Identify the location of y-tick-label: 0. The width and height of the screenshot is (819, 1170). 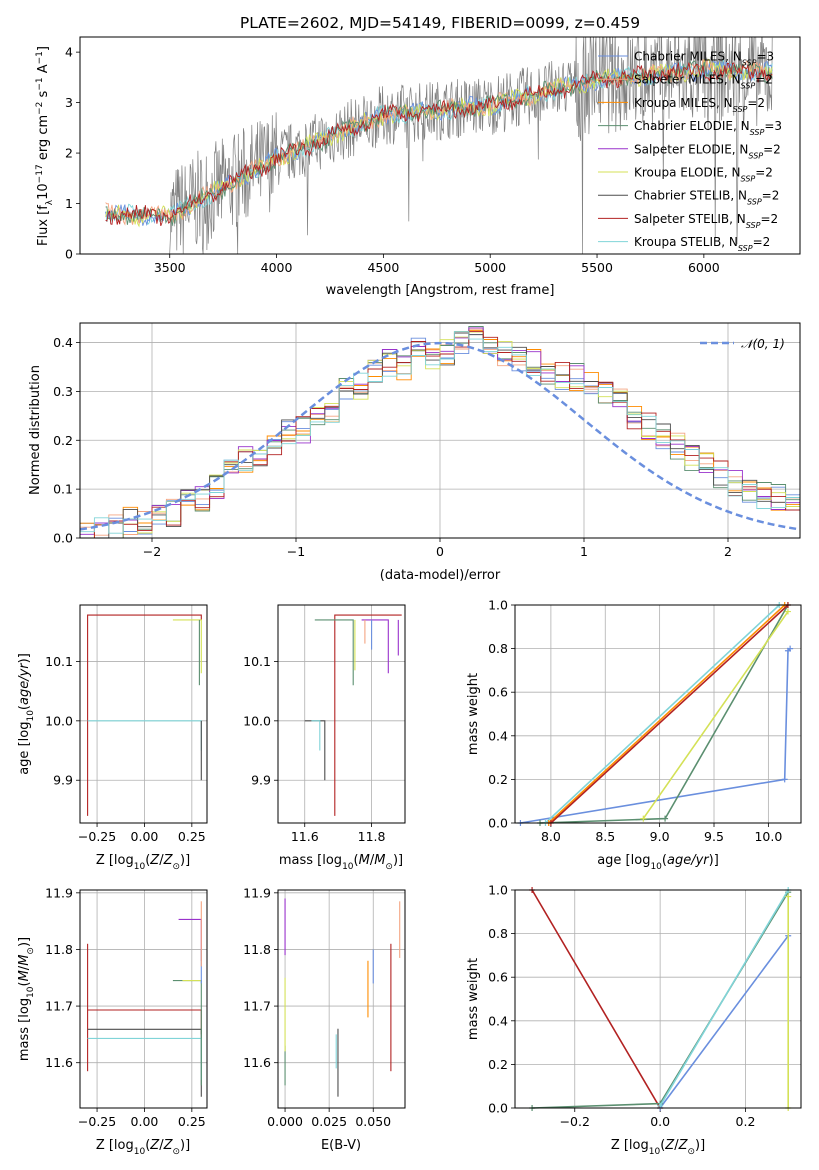
(69, 254).